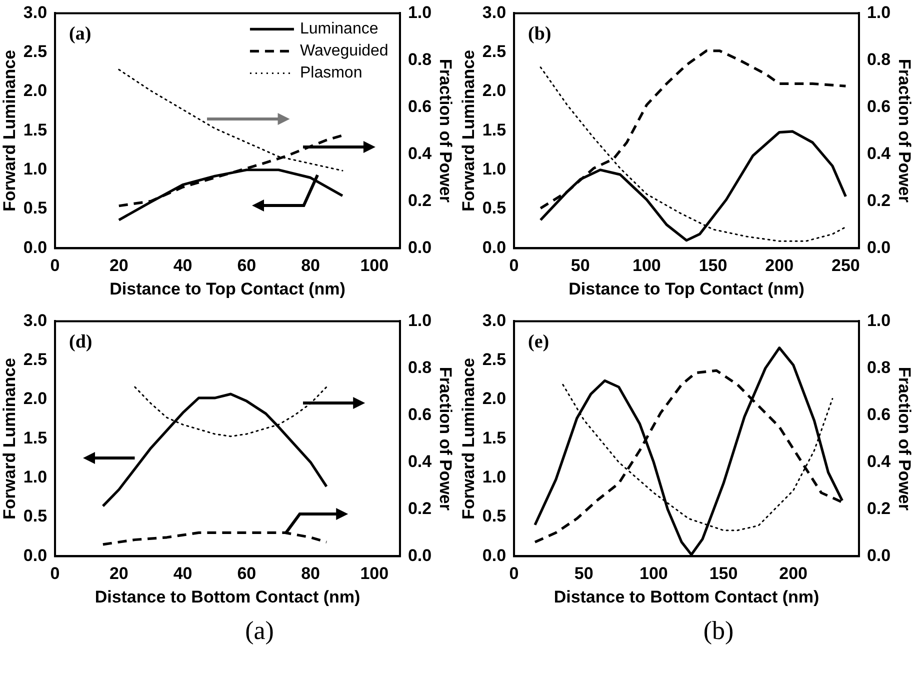 Image resolution: width=918 pixels, height=682 pixels. Describe the element at coordinates (718, 631) in the screenshot. I see `text: (b)` at that location.